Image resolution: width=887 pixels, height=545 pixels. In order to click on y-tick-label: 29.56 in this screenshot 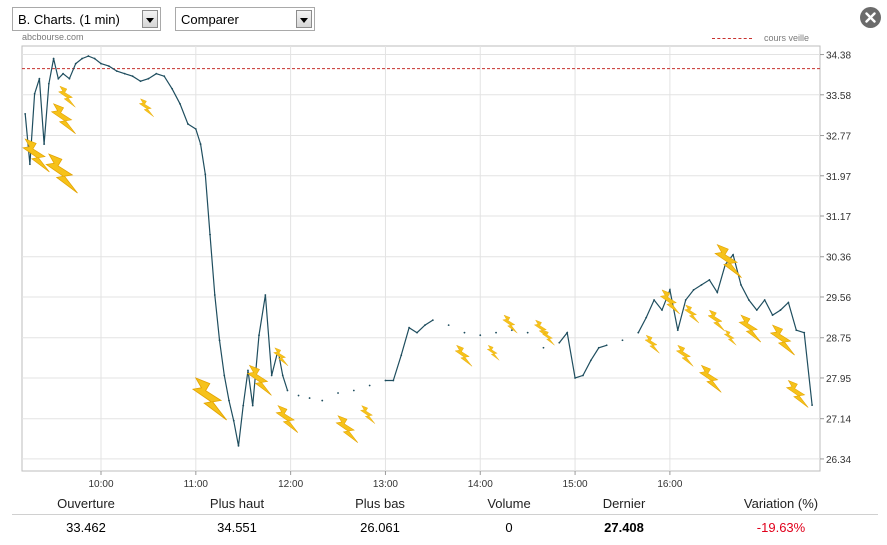, I will do `click(838, 298)`.